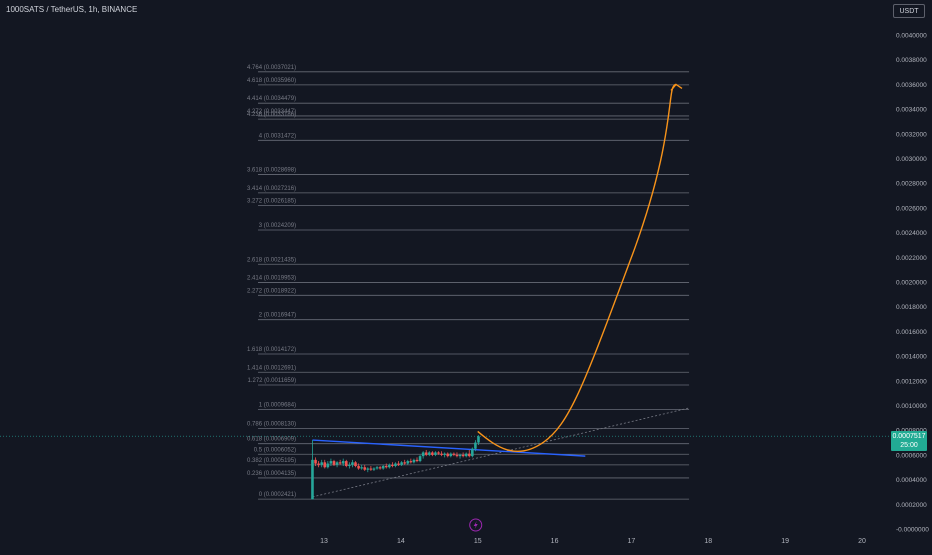 This screenshot has width=932, height=555. Describe the element at coordinates (277, 495) in the screenshot. I see `fib-level-label: 0 (0.0002421)` at that location.